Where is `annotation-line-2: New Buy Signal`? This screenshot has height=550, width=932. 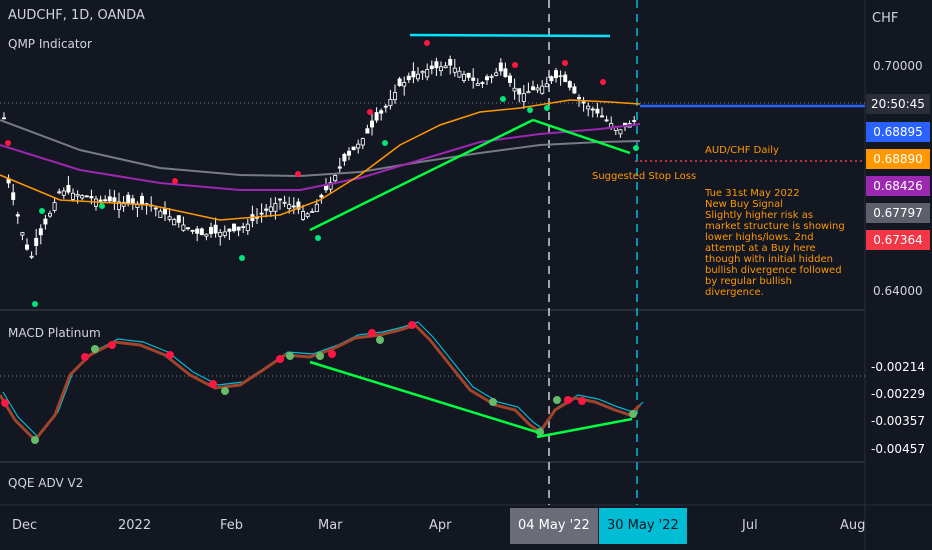
annotation-line-2: New Buy Signal is located at coordinates (744, 204).